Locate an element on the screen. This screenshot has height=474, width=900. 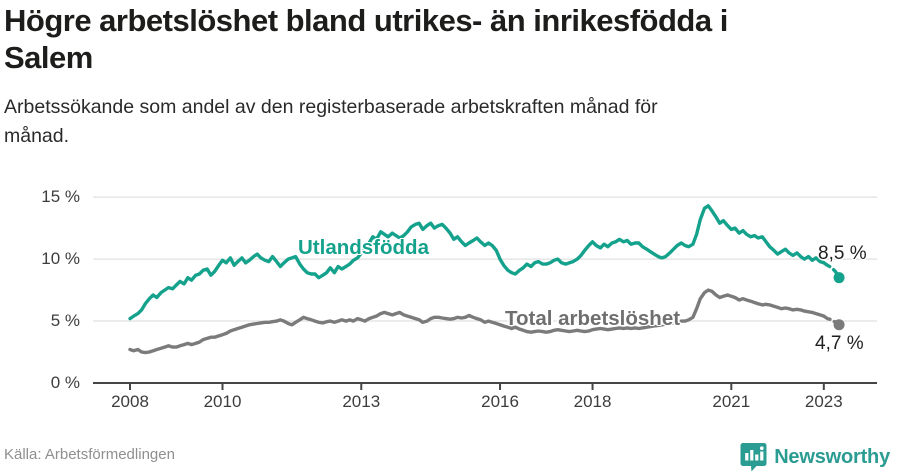
y-axis-tick-label: 15 % is located at coordinates (60, 197).